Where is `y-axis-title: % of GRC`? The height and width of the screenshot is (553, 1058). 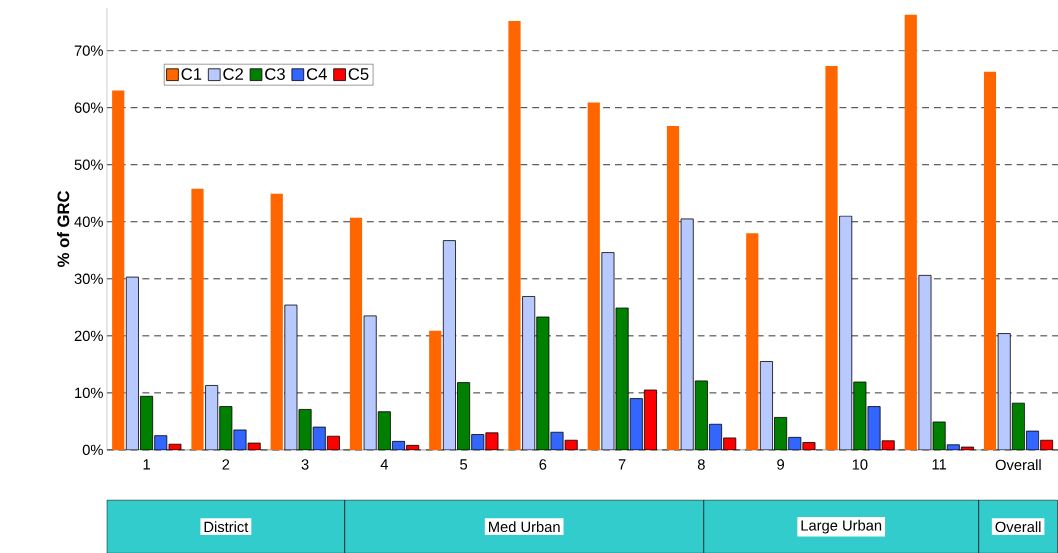 y-axis-title: % of GRC is located at coordinates (63, 228).